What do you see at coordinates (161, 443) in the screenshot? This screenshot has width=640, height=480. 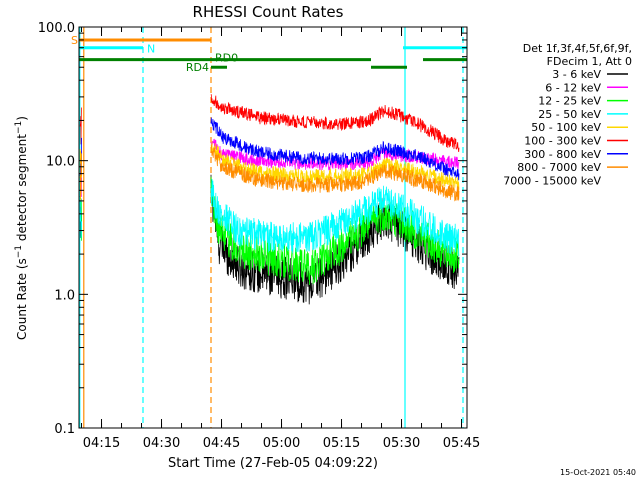 I see `x-tick-label: 04:30` at bounding box center [161, 443].